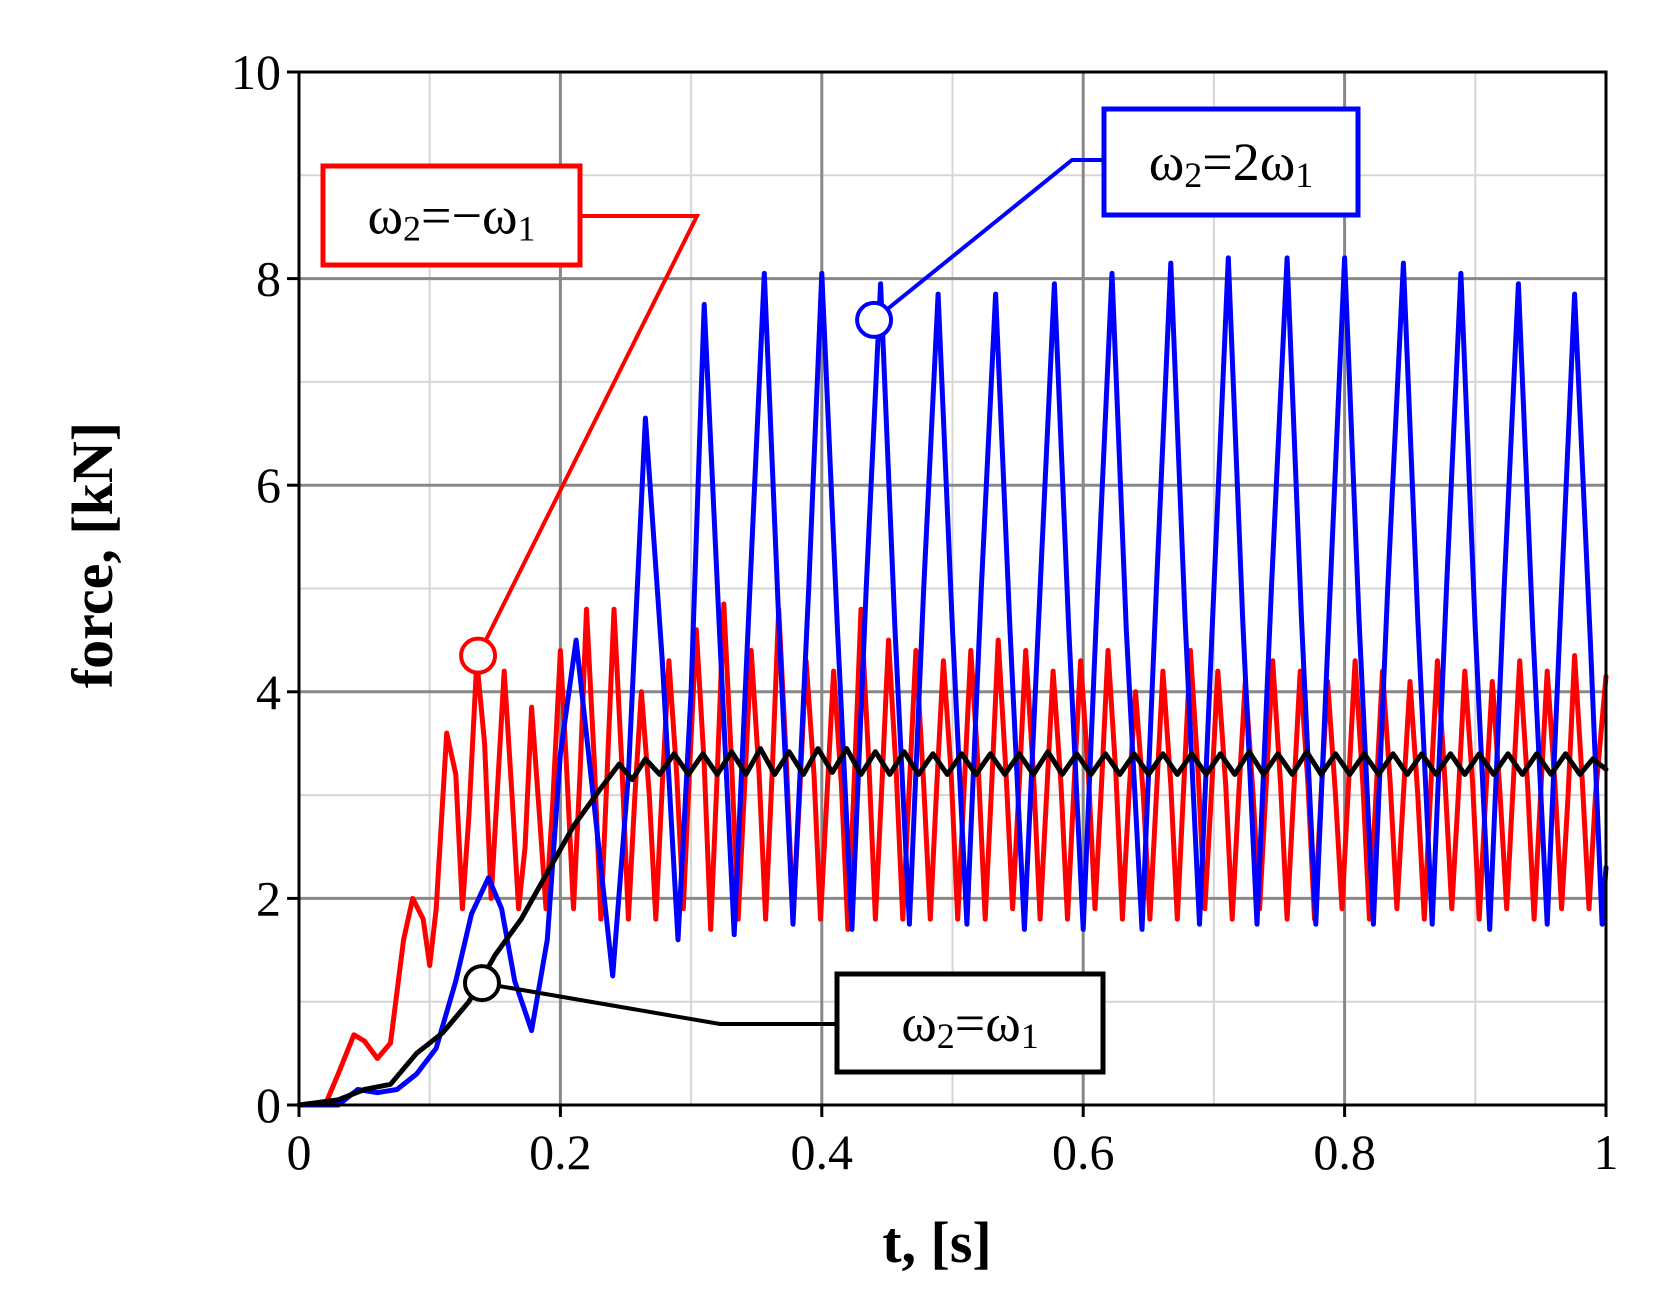  Describe the element at coordinates (268, 485) in the screenshot. I see `y-tick-label: 6` at that location.